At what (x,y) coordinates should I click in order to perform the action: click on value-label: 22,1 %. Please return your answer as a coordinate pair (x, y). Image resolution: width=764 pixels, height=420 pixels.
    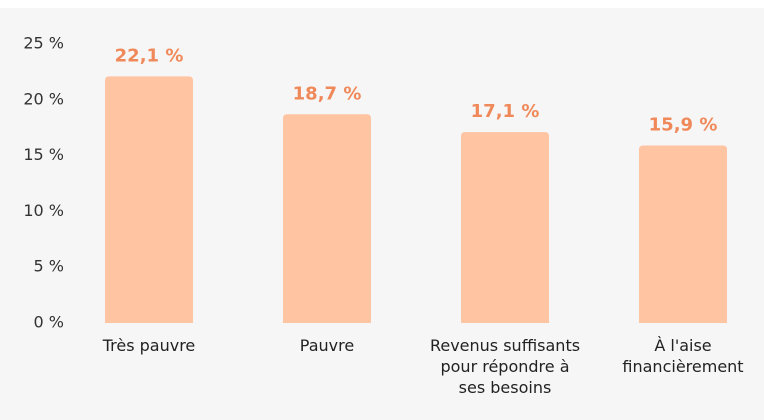
    Looking at the image, I should click on (149, 55).